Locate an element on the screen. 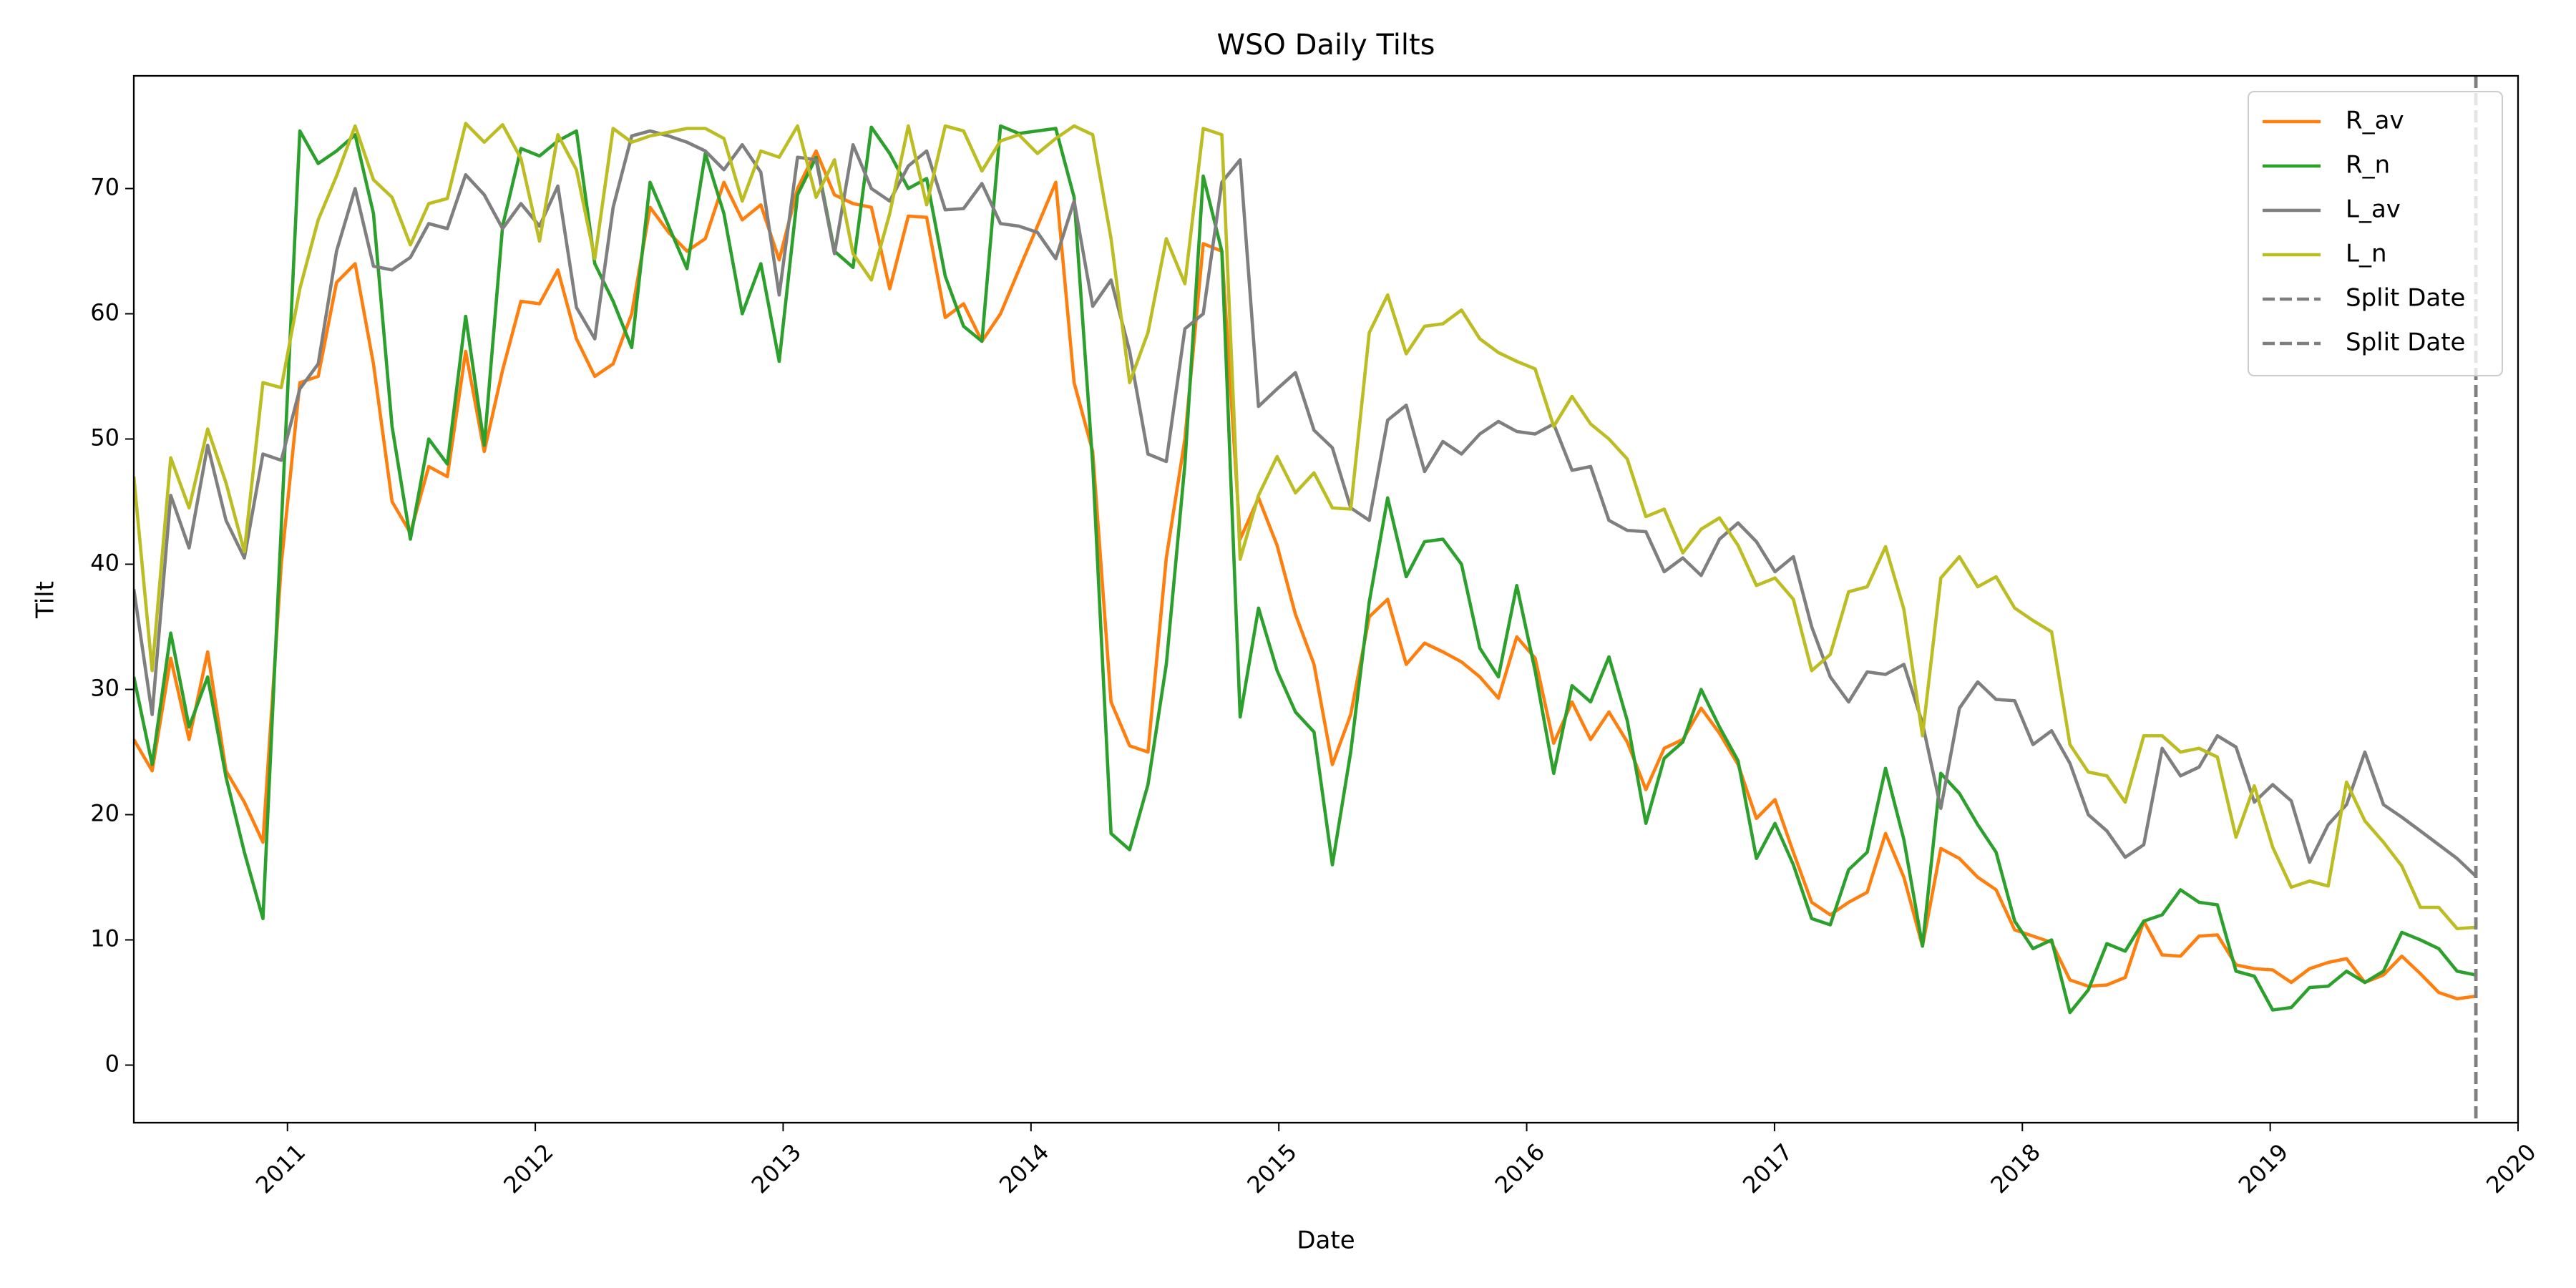 This screenshot has width=2576, height=1288. legend-label: R_av is located at coordinates (2375, 121).